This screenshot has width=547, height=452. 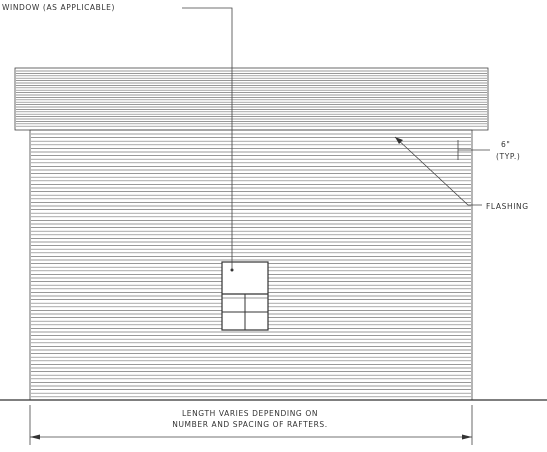 What do you see at coordinates (251, 99) in the screenshot?
I see `roof-fascia` at bounding box center [251, 99].